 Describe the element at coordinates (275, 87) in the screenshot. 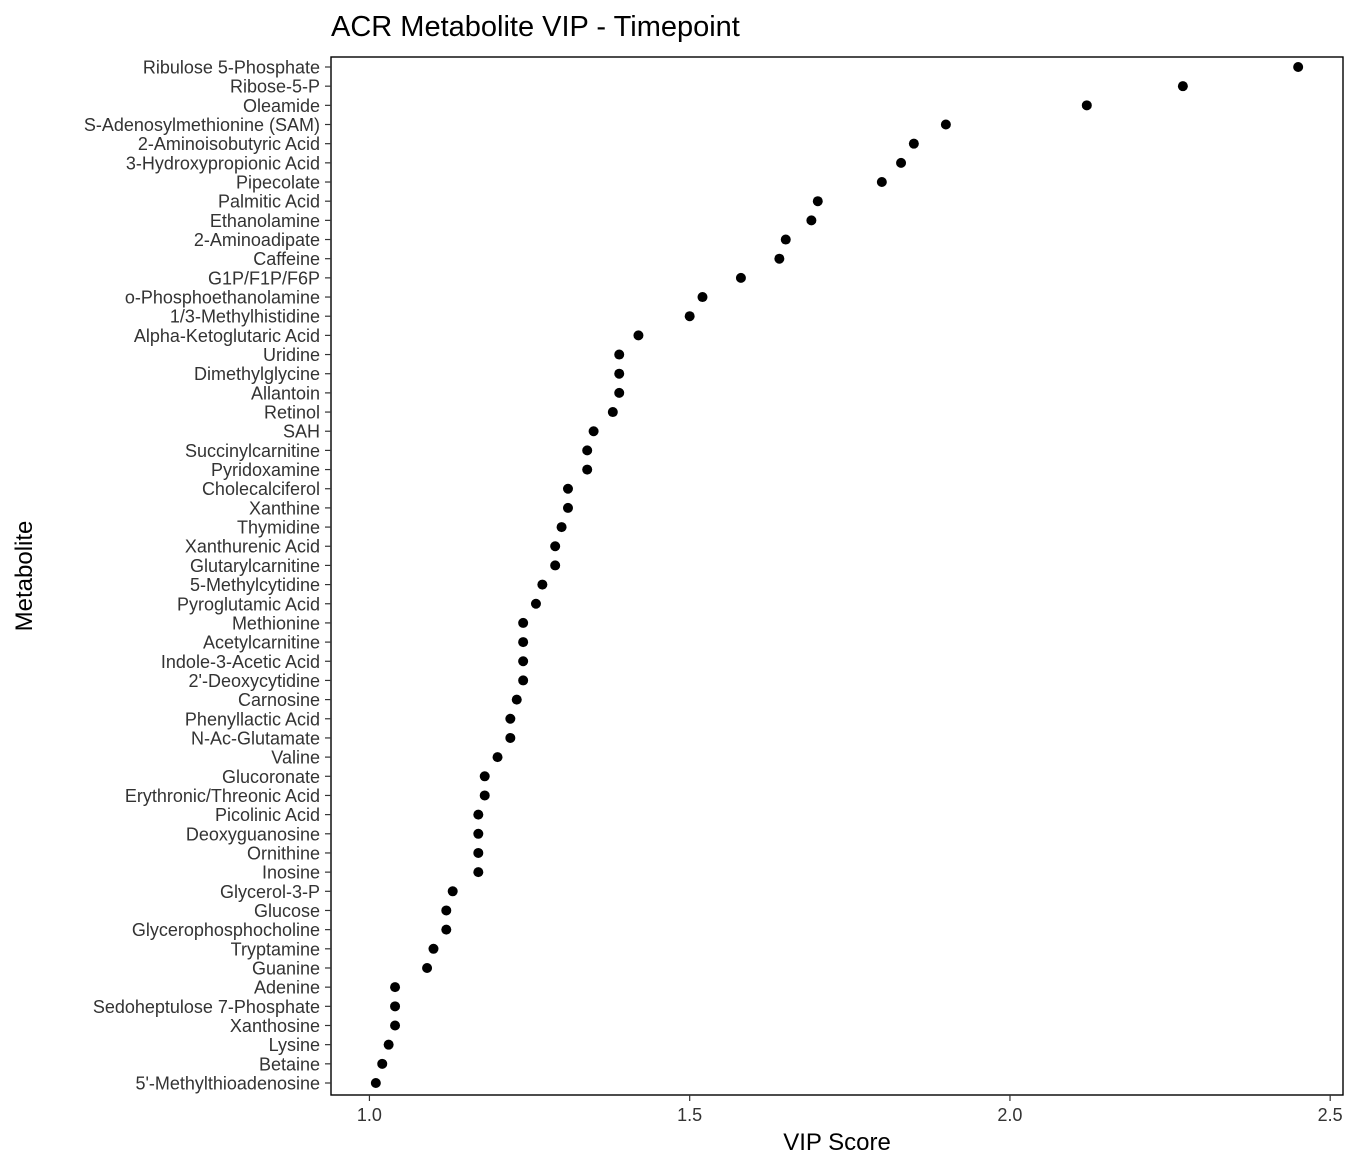

I see `y-tick-label: Ribose-5-P` at that location.